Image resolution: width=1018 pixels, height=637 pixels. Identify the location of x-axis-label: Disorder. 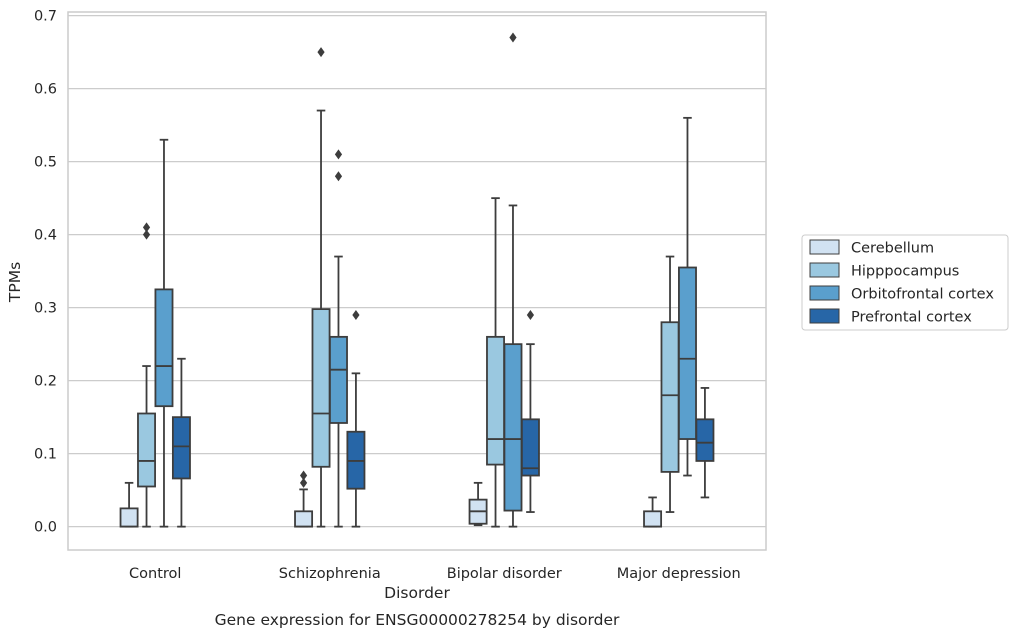
(417, 593).